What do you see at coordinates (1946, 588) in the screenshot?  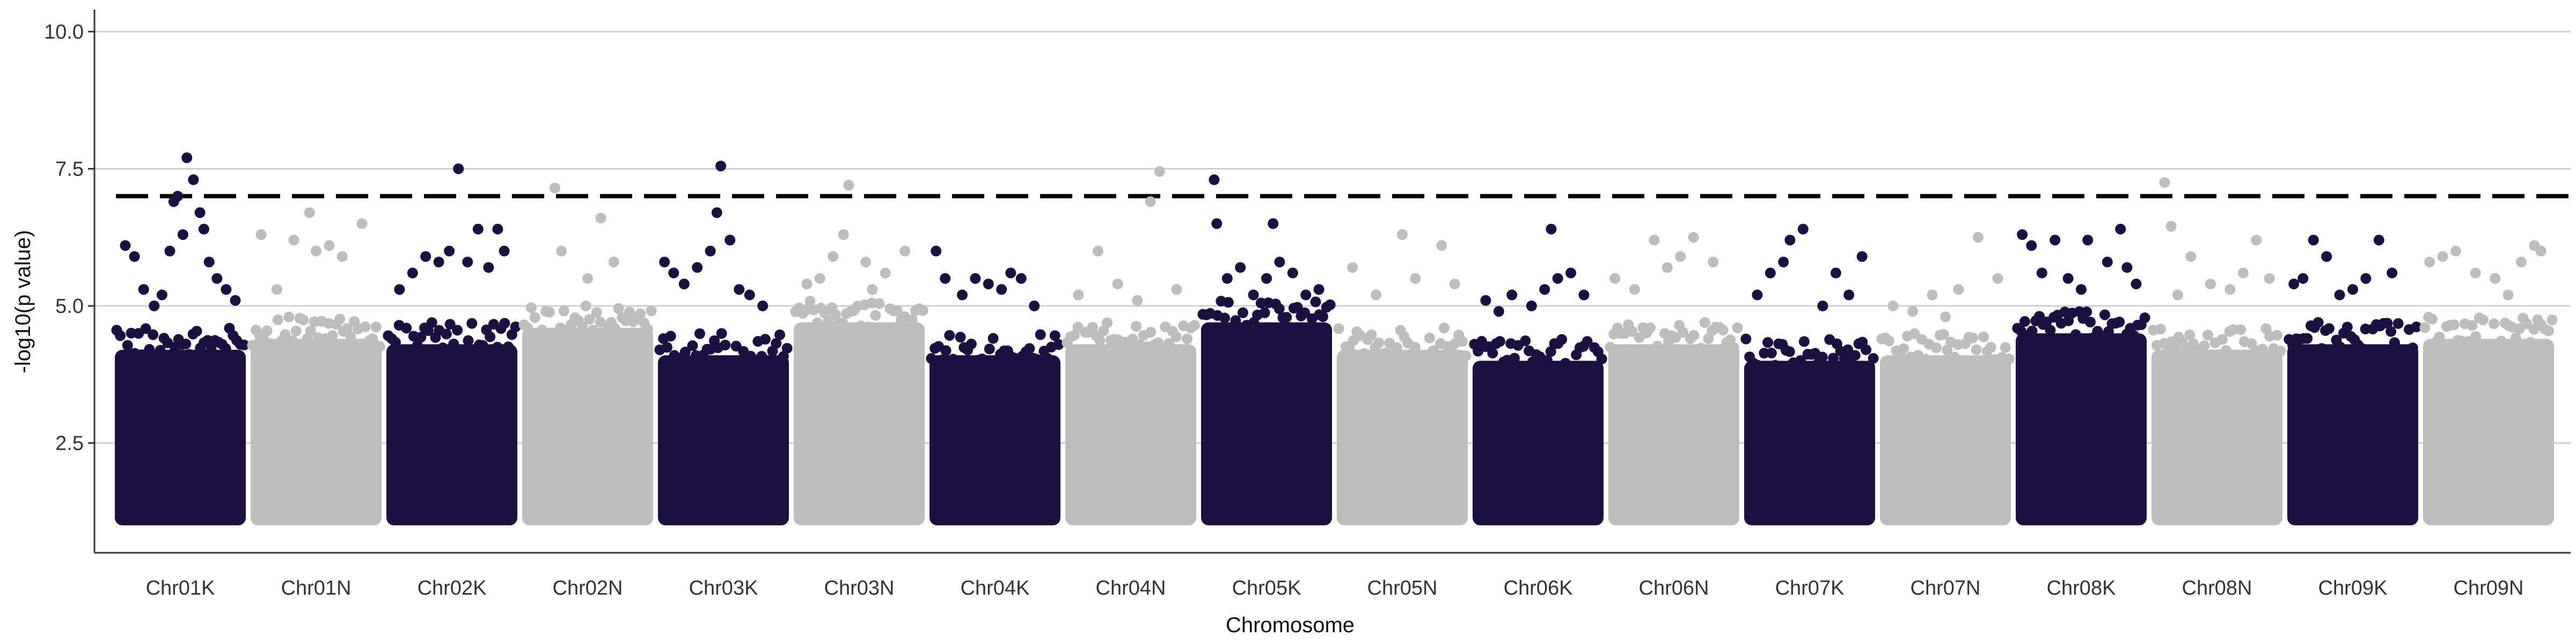 I see `x-tick-label-Chr07N: Chr07N` at bounding box center [1946, 588].